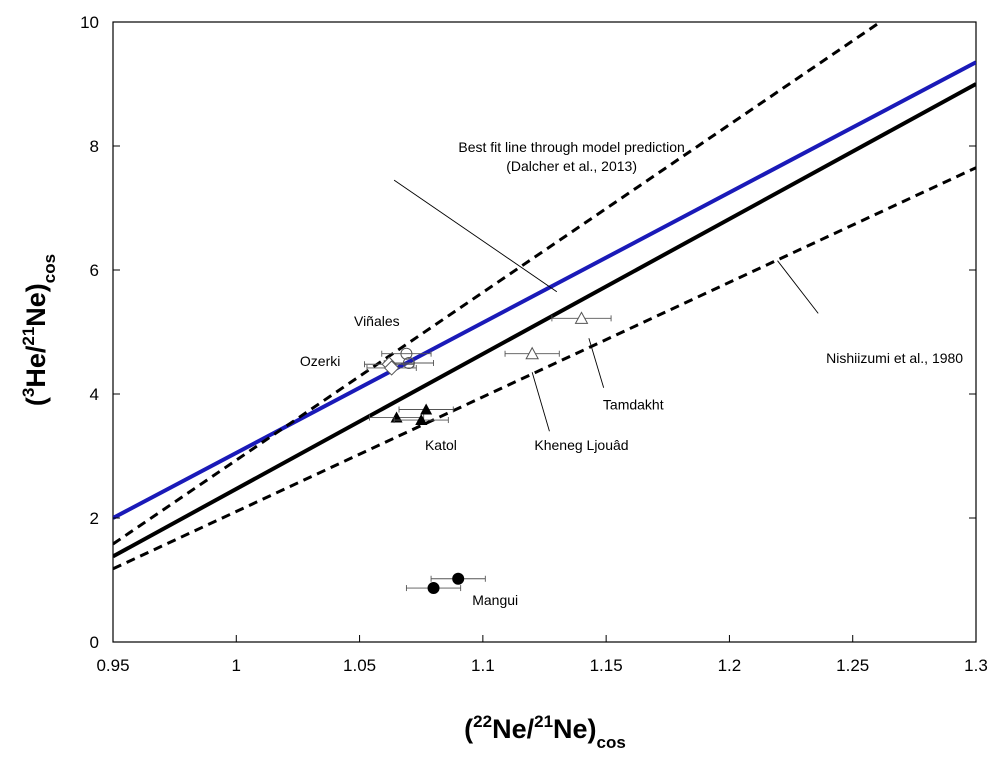 The image size is (989, 758). Describe the element at coordinates (320, 361) in the screenshot. I see `annotation-5: Ozerki` at that location.